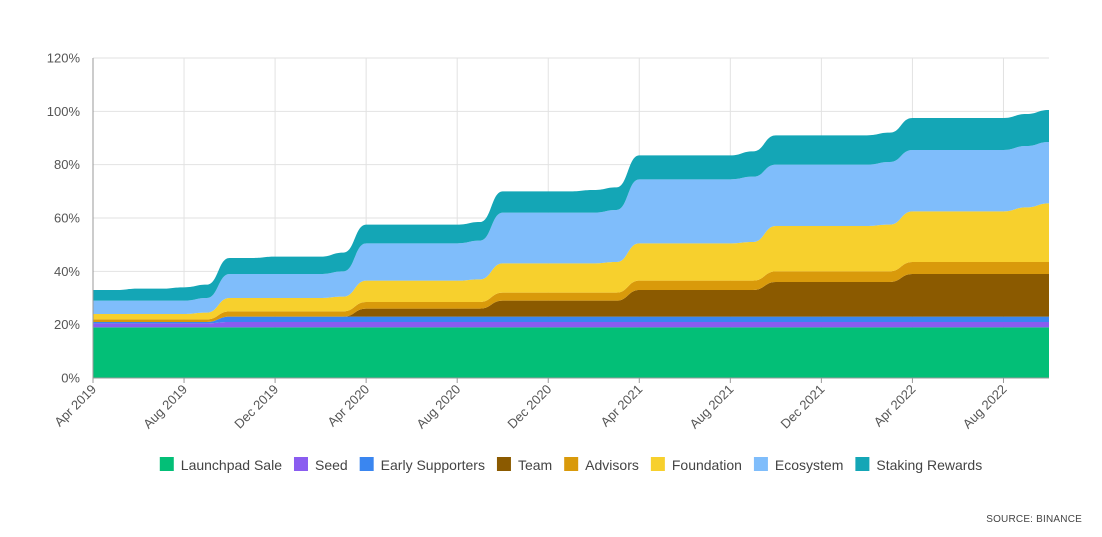 The image size is (1102, 537). I want to click on legend-label: Early Supporters, so click(433, 465).